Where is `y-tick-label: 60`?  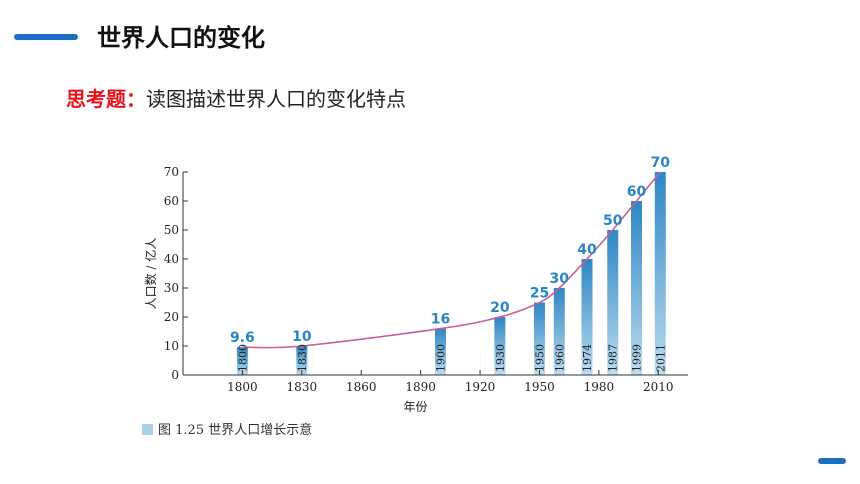
y-tick-label: 60 is located at coordinates (171, 201).